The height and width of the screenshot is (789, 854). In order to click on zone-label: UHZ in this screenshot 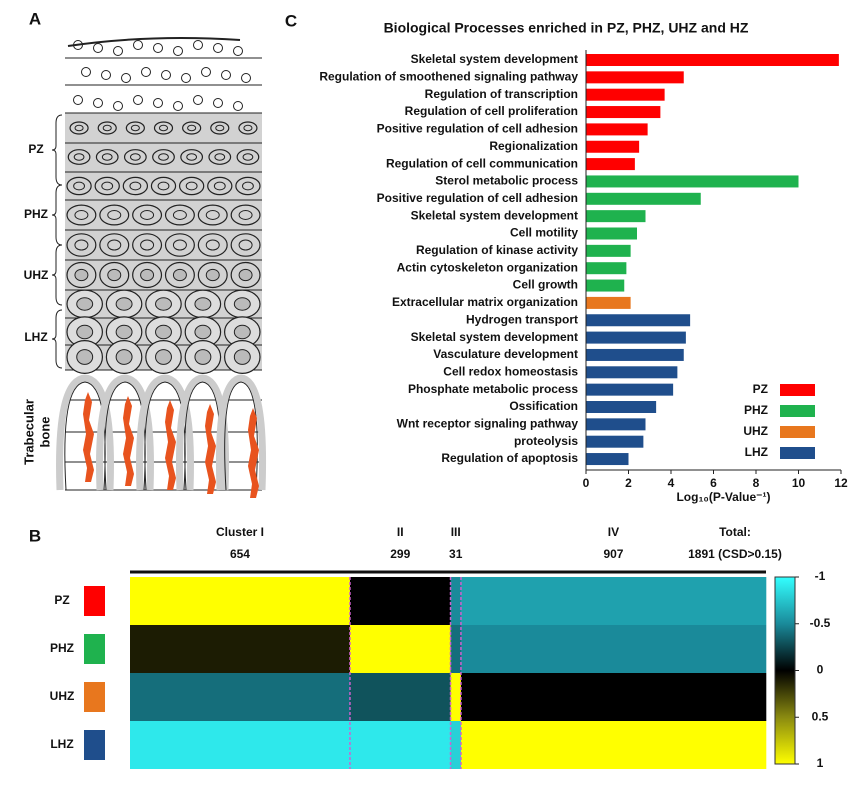, I will do `click(36, 275)`.